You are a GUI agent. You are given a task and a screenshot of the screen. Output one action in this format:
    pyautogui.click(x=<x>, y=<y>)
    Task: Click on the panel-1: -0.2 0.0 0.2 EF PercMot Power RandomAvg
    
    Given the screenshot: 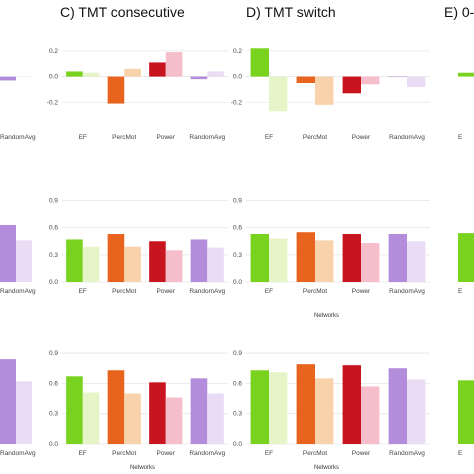 What is the action you would take?
    pyautogui.click(x=330, y=89)
    